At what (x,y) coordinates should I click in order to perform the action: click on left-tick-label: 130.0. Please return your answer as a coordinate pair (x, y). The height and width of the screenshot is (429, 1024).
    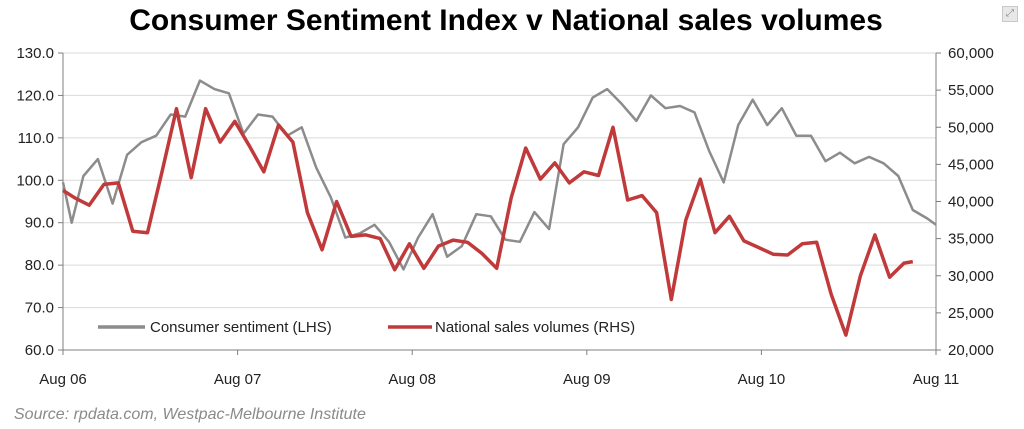
    Looking at the image, I should click on (35, 53).